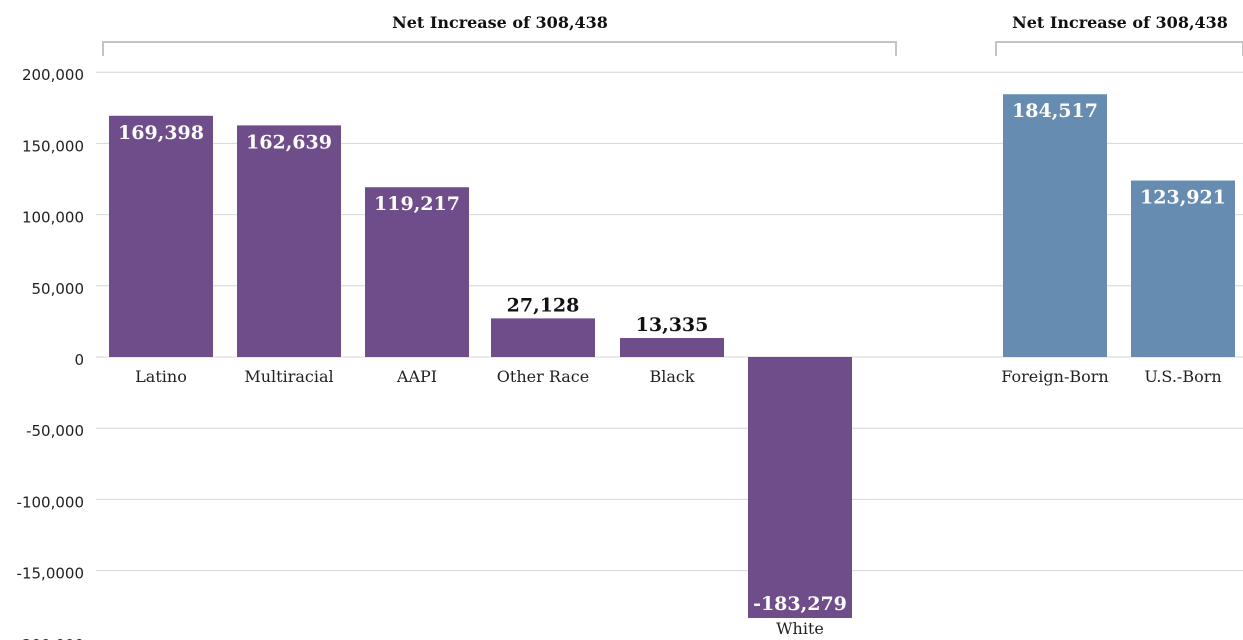 The height and width of the screenshot is (640, 1243). I want to click on category-label: Other Race, so click(543, 376).